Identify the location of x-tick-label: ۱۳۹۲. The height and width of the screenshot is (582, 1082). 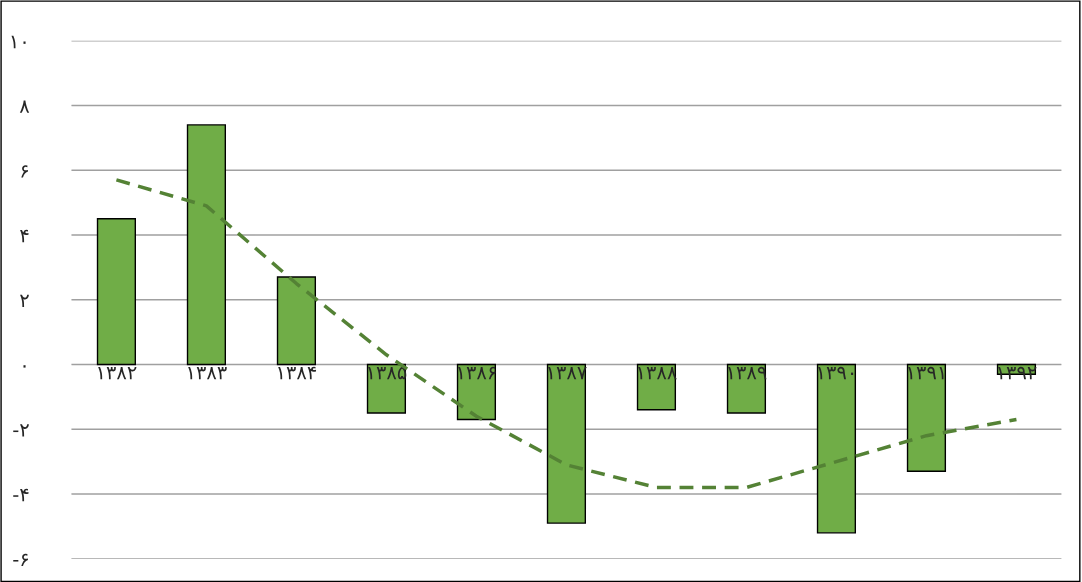
(1017, 373).